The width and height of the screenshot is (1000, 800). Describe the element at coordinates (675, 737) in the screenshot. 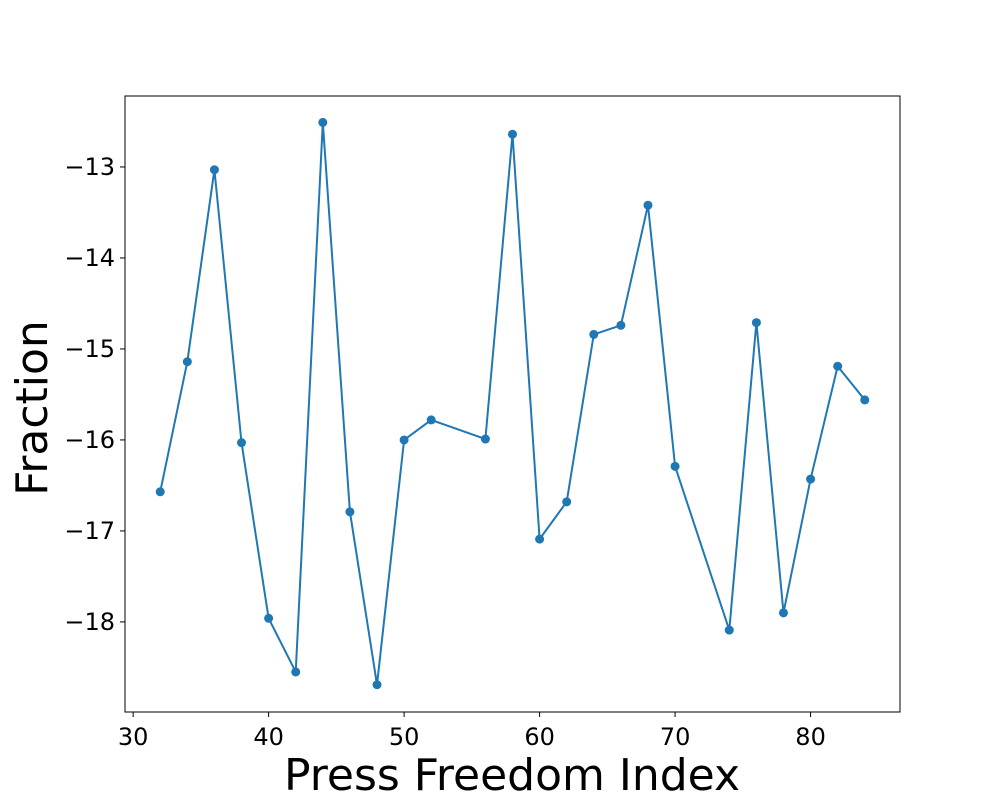

I see `x-tick-label: 70` at that location.